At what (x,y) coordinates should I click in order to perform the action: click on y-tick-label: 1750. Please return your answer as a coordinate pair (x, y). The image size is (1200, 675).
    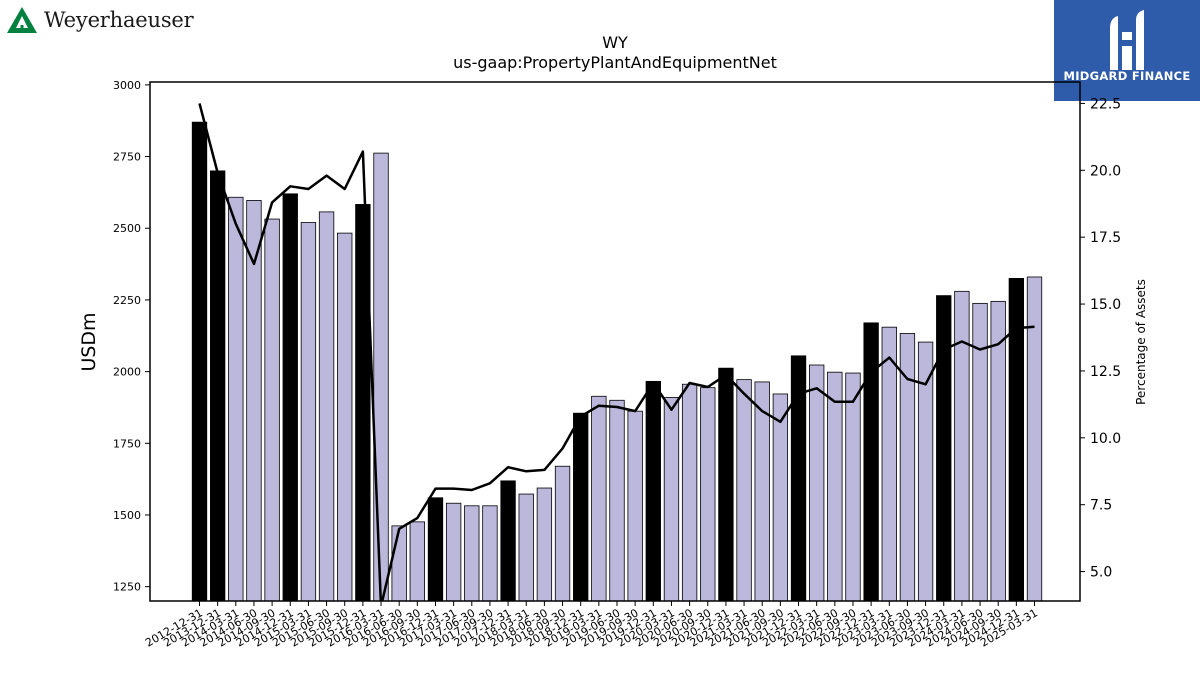
    Looking at the image, I should click on (127, 443).